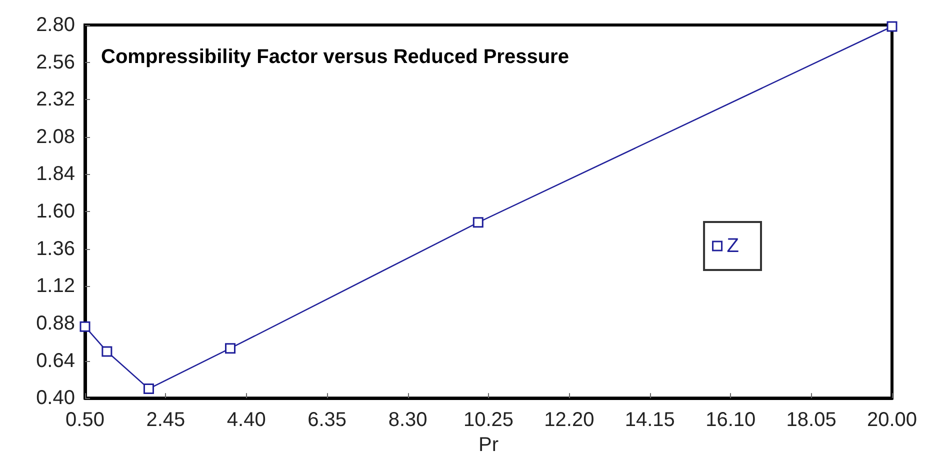 This screenshot has height=460, width=946. What do you see at coordinates (55, 137) in the screenshot?
I see `y-tick-label: 2.08` at bounding box center [55, 137].